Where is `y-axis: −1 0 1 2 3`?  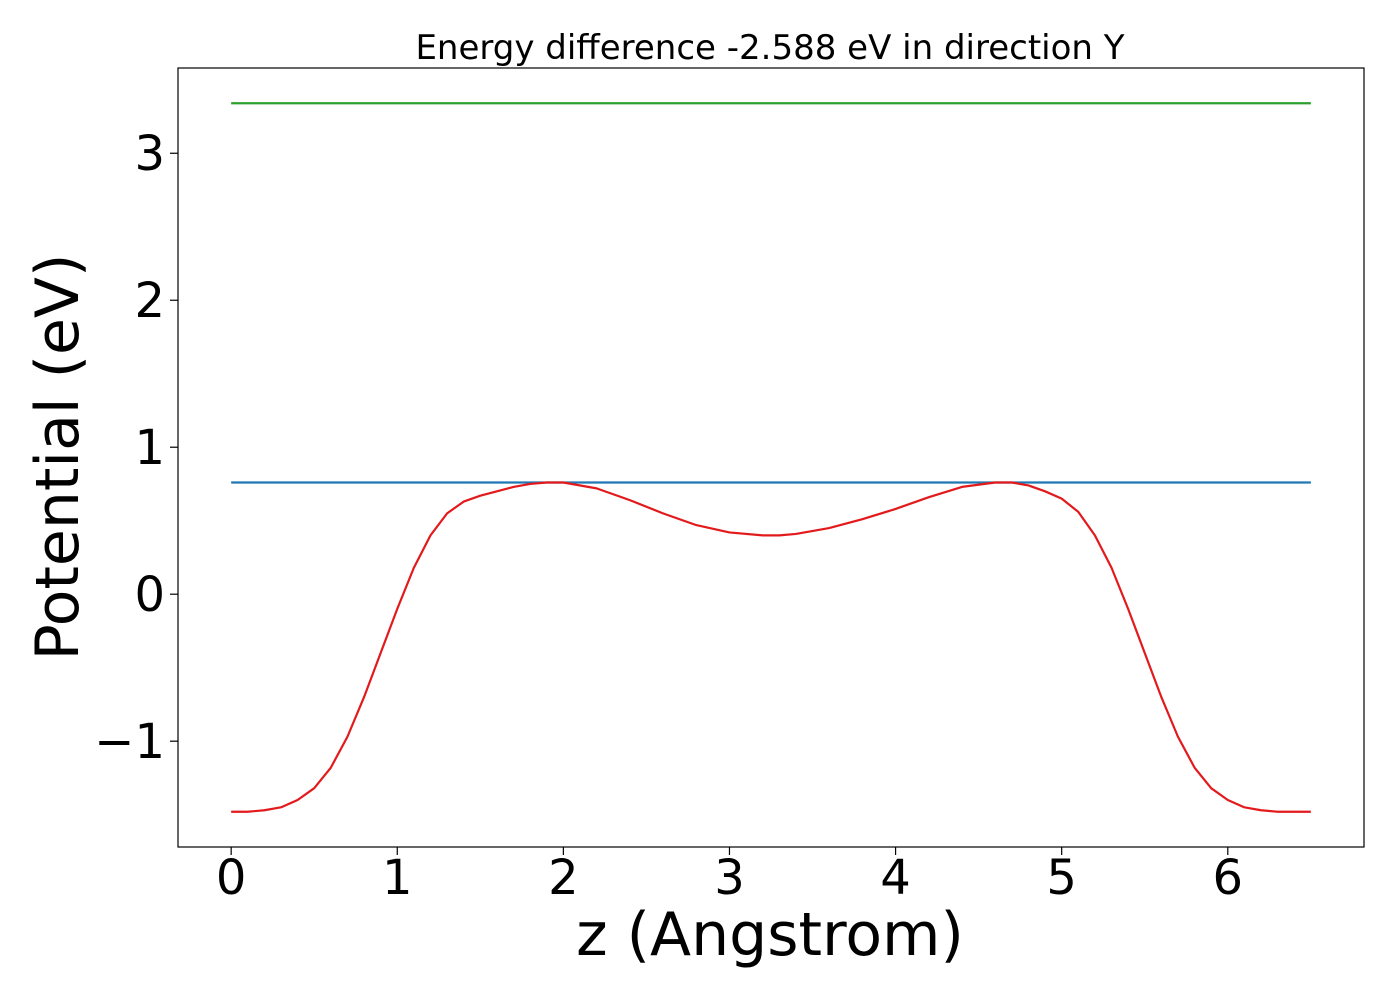
y-axis: −1 0 1 2 3 is located at coordinates (136, 448).